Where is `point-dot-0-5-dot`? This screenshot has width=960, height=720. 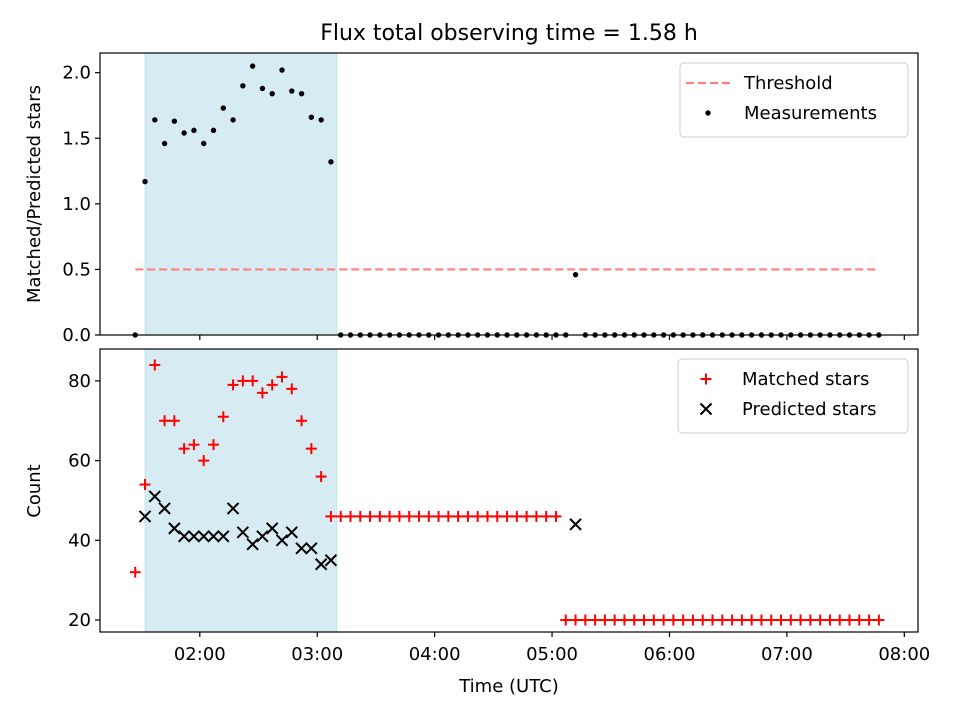
point-dot-0-5-dot is located at coordinates (184, 133).